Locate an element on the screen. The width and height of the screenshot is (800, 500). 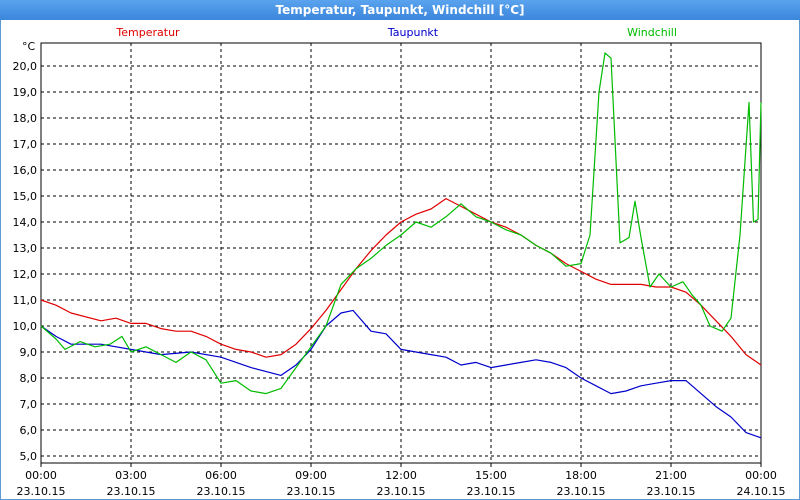
y-tick-label: 16,0 is located at coordinates (25, 170).